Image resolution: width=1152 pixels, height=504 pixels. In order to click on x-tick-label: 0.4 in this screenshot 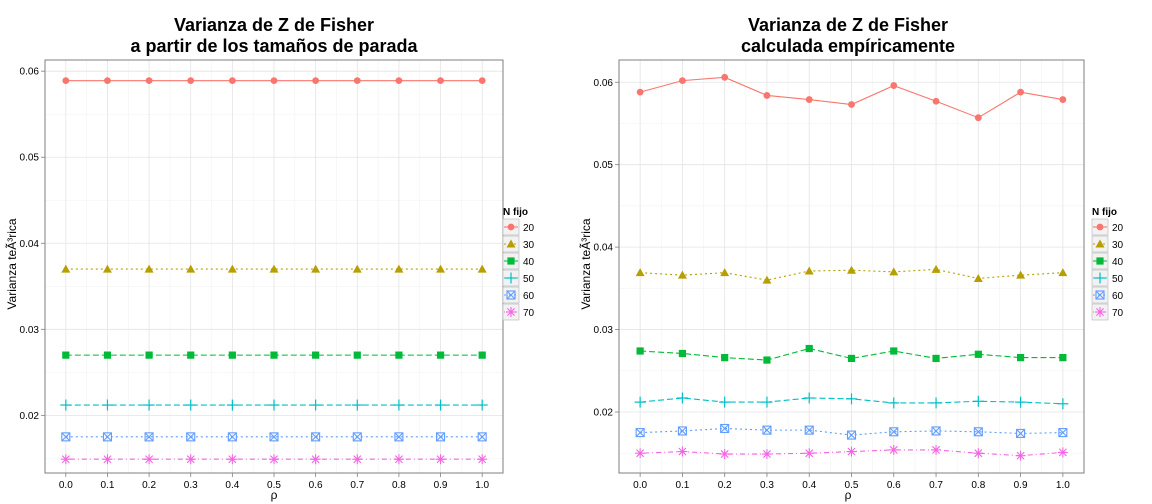, I will do `click(232, 485)`.